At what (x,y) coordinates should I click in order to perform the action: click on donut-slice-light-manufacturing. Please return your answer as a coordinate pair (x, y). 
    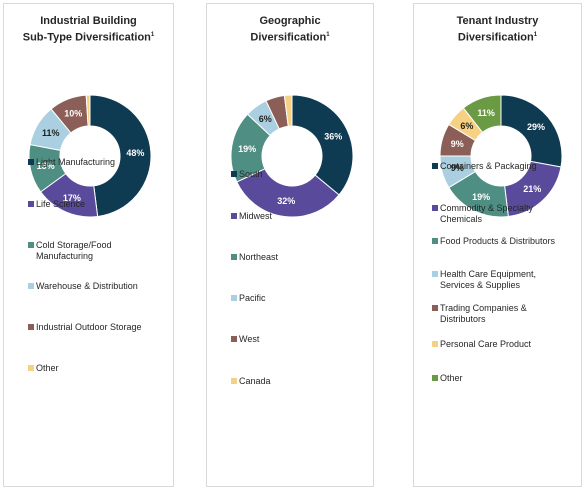
    Looking at the image, I should click on (120, 156).